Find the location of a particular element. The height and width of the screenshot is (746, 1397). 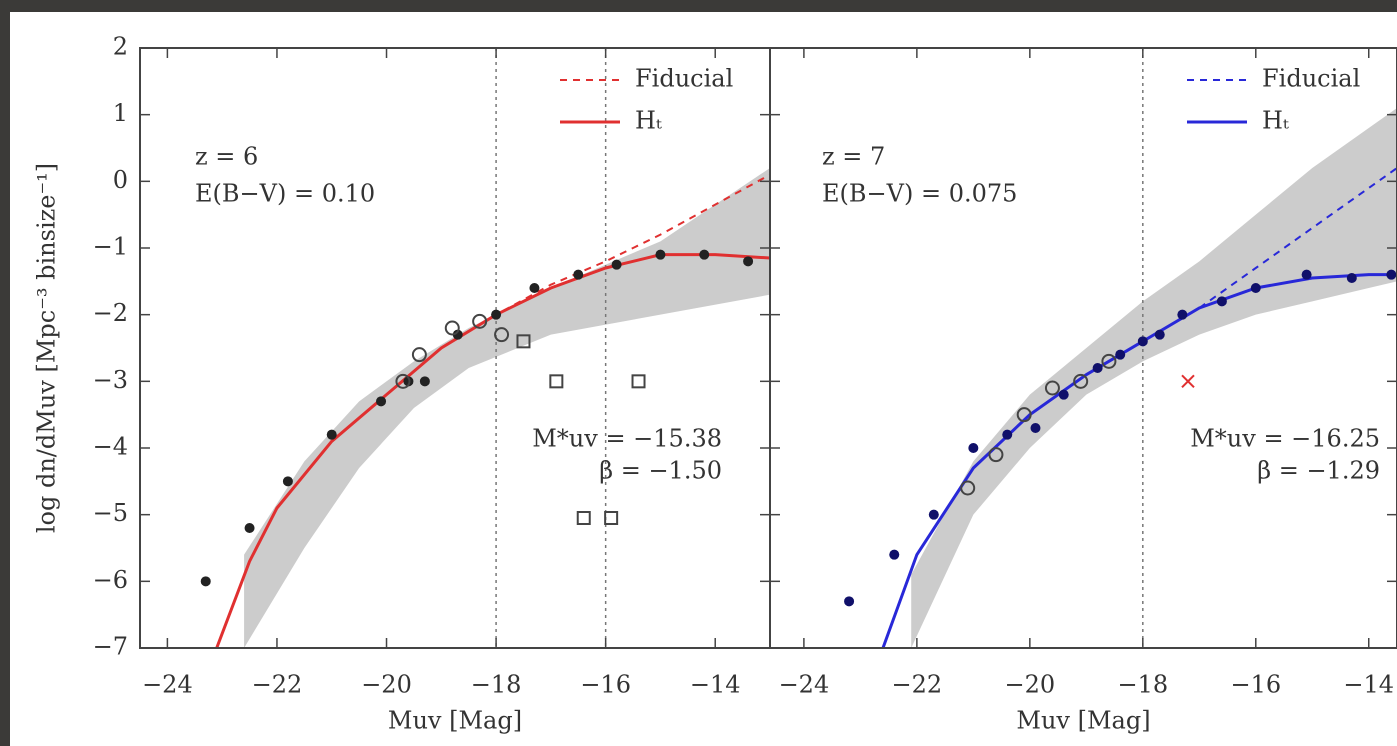

y-tick-label: −7 is located at coordinates (110, 647).